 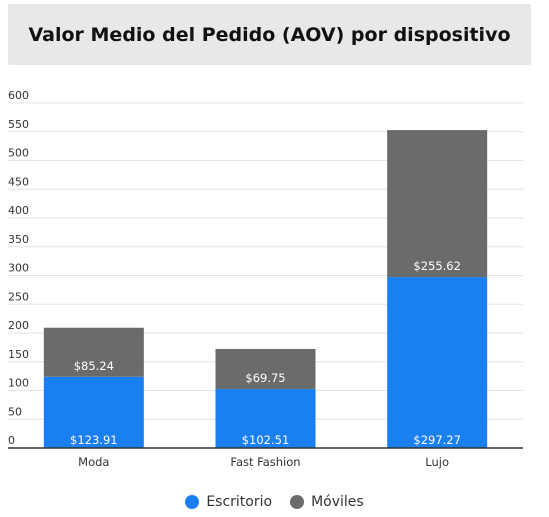 I want to click on y-tick-label: 400, so click(x=18, y=210).